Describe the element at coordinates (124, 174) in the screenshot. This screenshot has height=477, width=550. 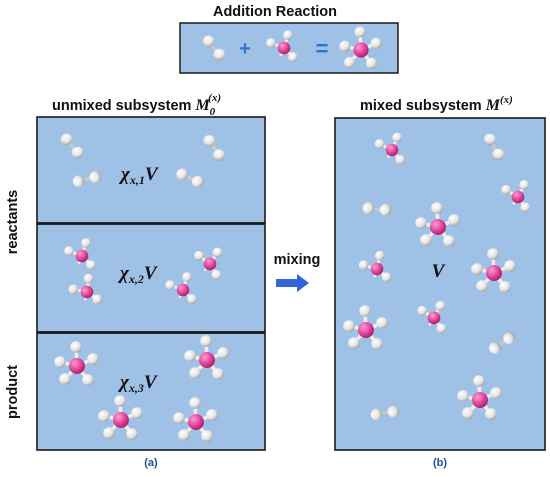
I see `cell-1-chi: χ` at that location.